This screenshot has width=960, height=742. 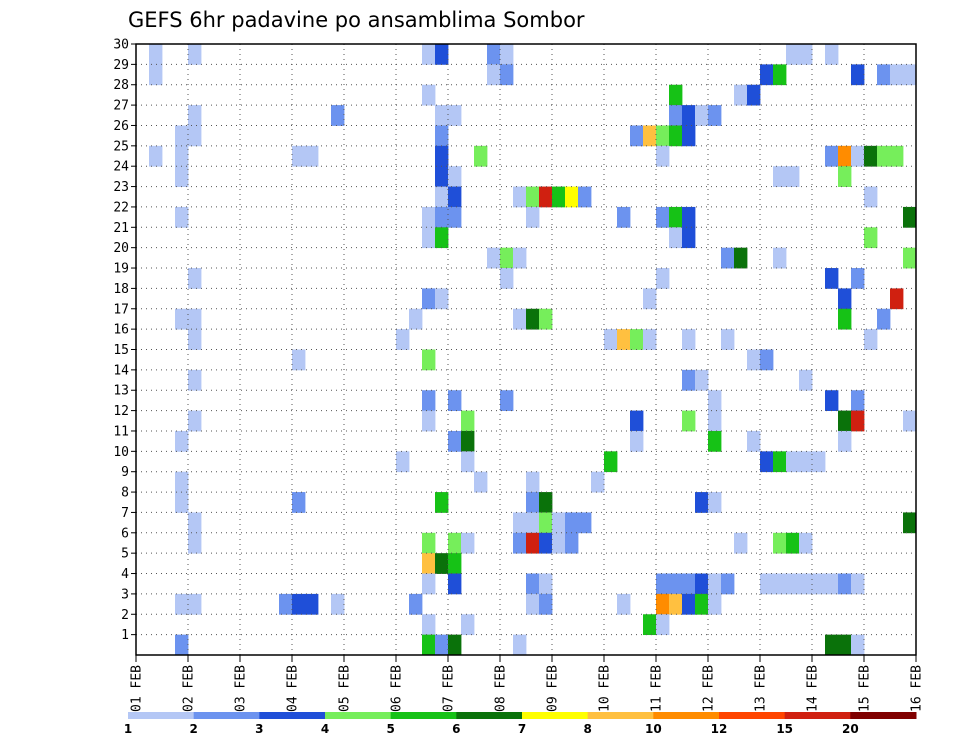 What do you see at coordinates (121, 289) in the screenshot?
I see `y-tick-label: 18` at bounding box center [121, 289].